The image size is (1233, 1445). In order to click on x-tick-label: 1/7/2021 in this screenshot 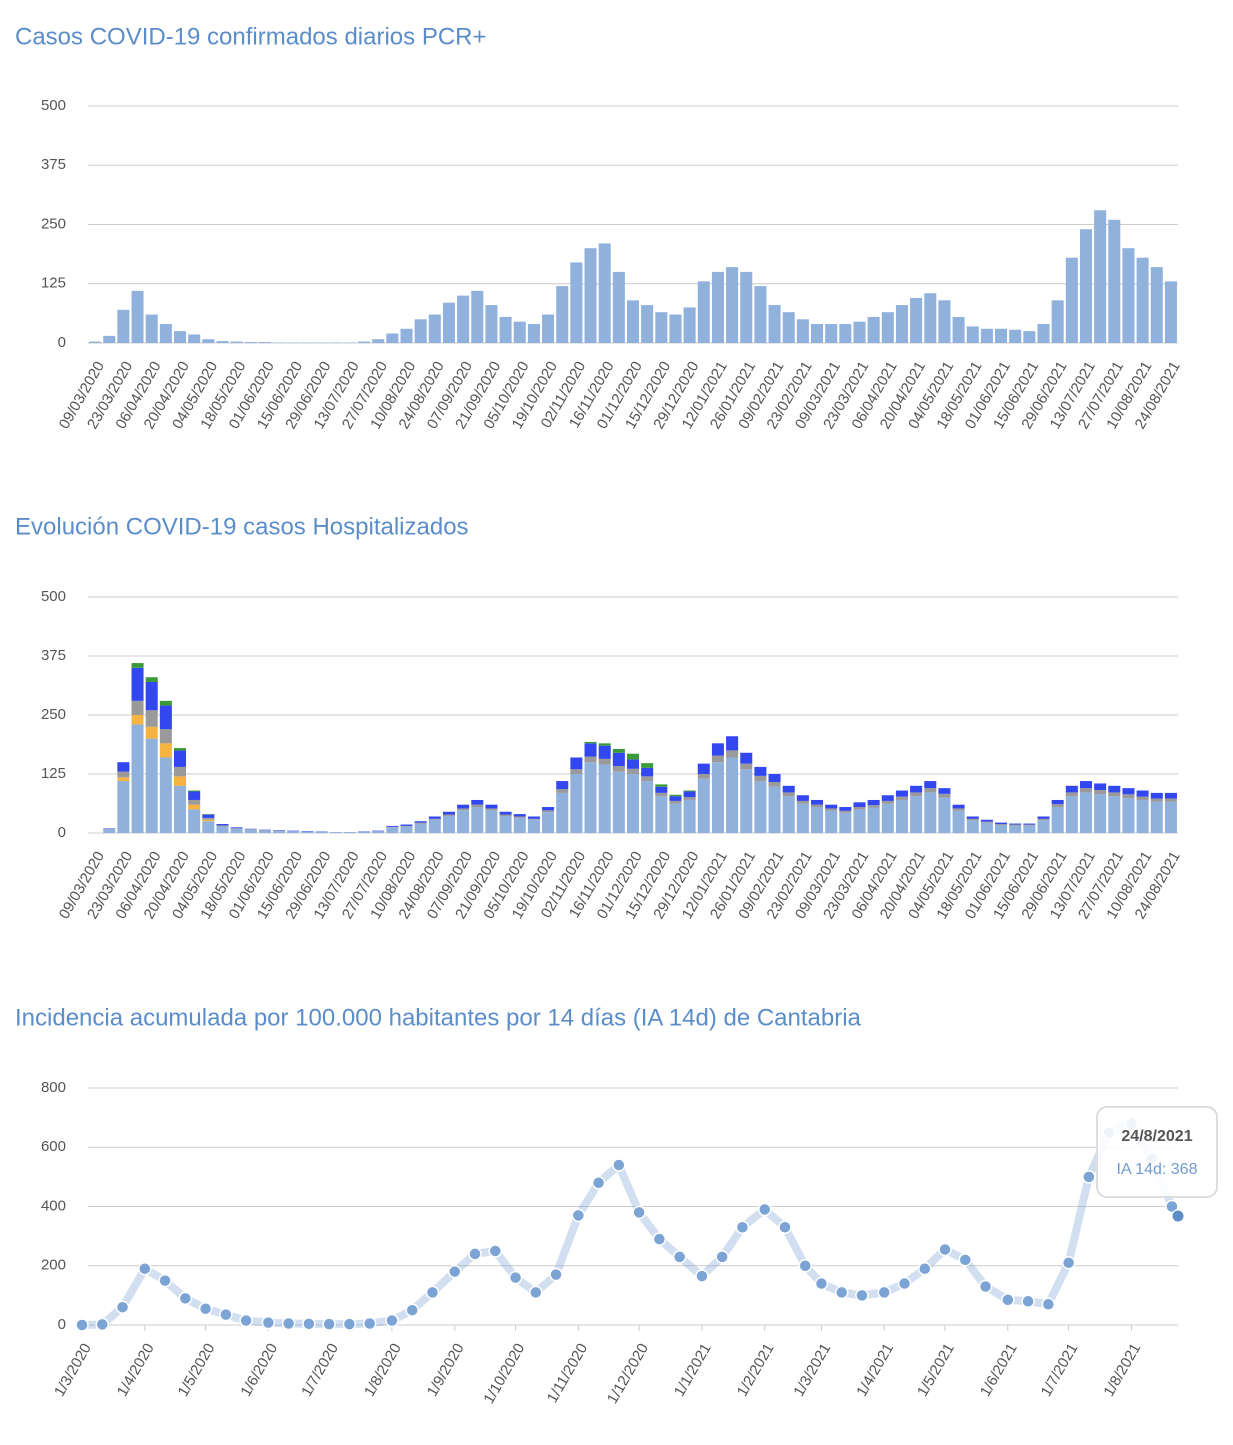, I will do `click(1060, 1369)`.